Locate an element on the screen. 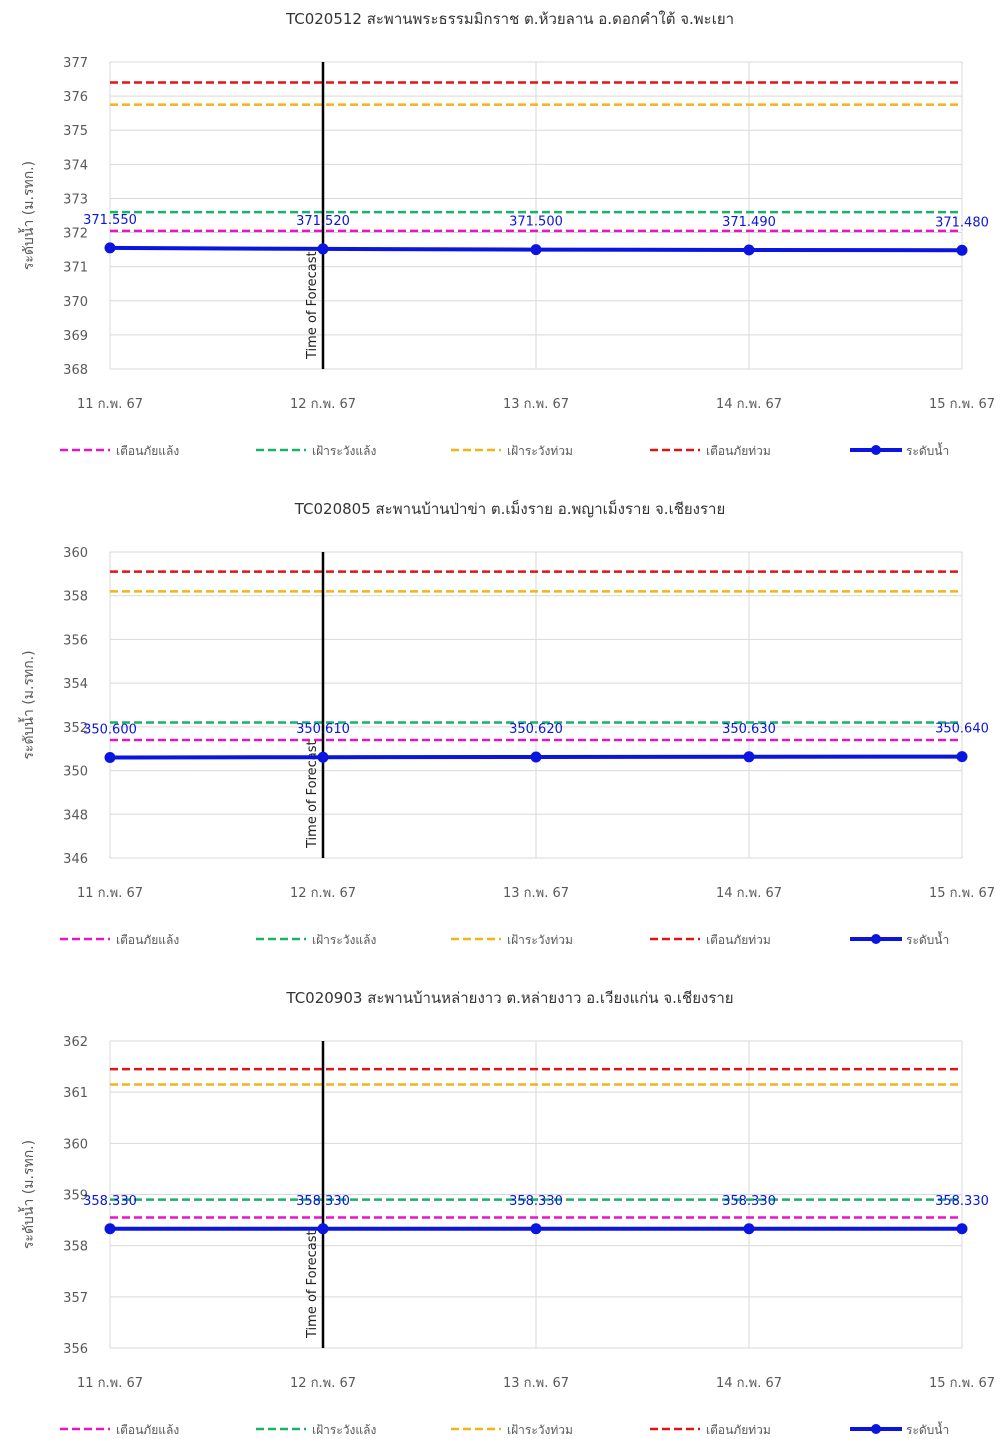  data-label: 350.620 is located at coordinates (536, 729).